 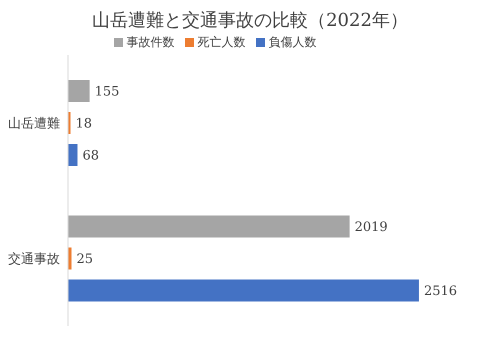 What do you see at coordinates (292, 42) in the screenshot?
I see `legend-label: 負傷人数` at bounding box center [292, 42].